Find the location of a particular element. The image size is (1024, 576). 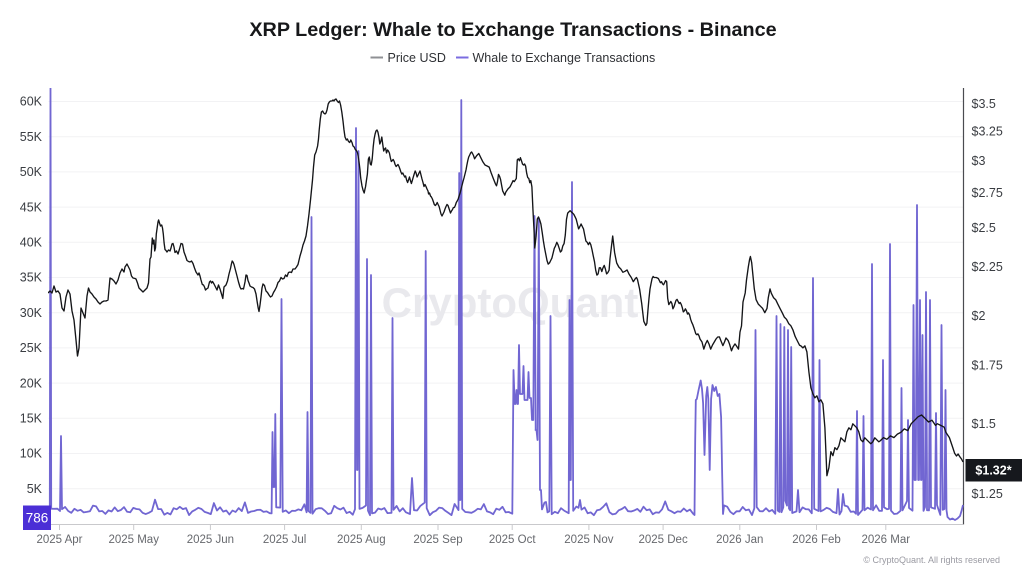

svg-text: 55K is located at coordinates (31, 137).